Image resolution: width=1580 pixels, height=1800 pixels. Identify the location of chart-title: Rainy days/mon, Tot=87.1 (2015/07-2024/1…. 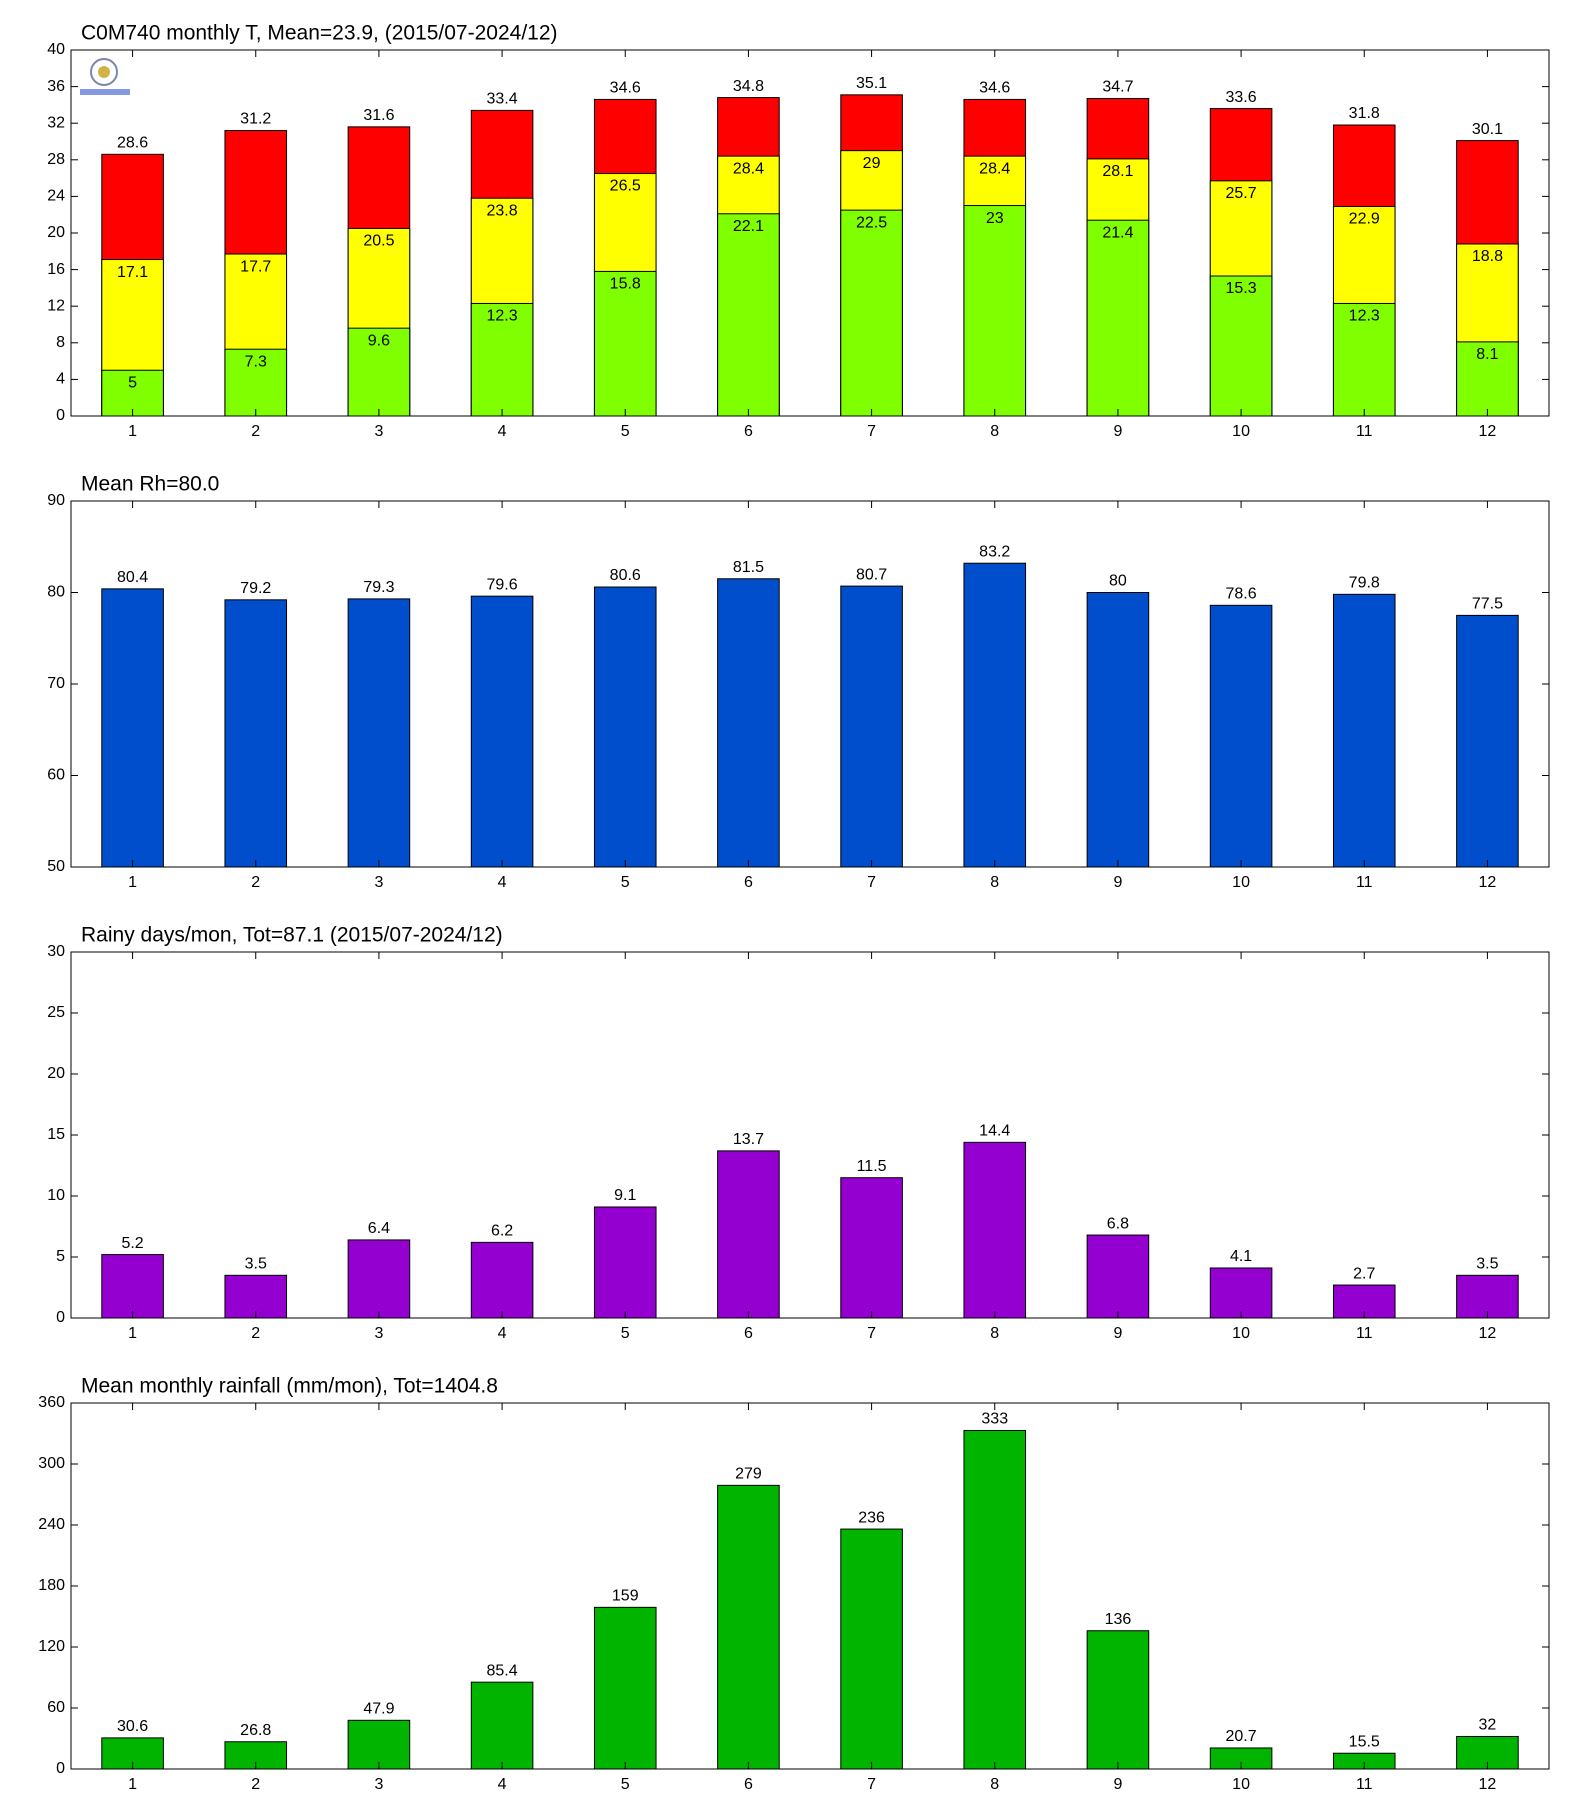
(292, 935).